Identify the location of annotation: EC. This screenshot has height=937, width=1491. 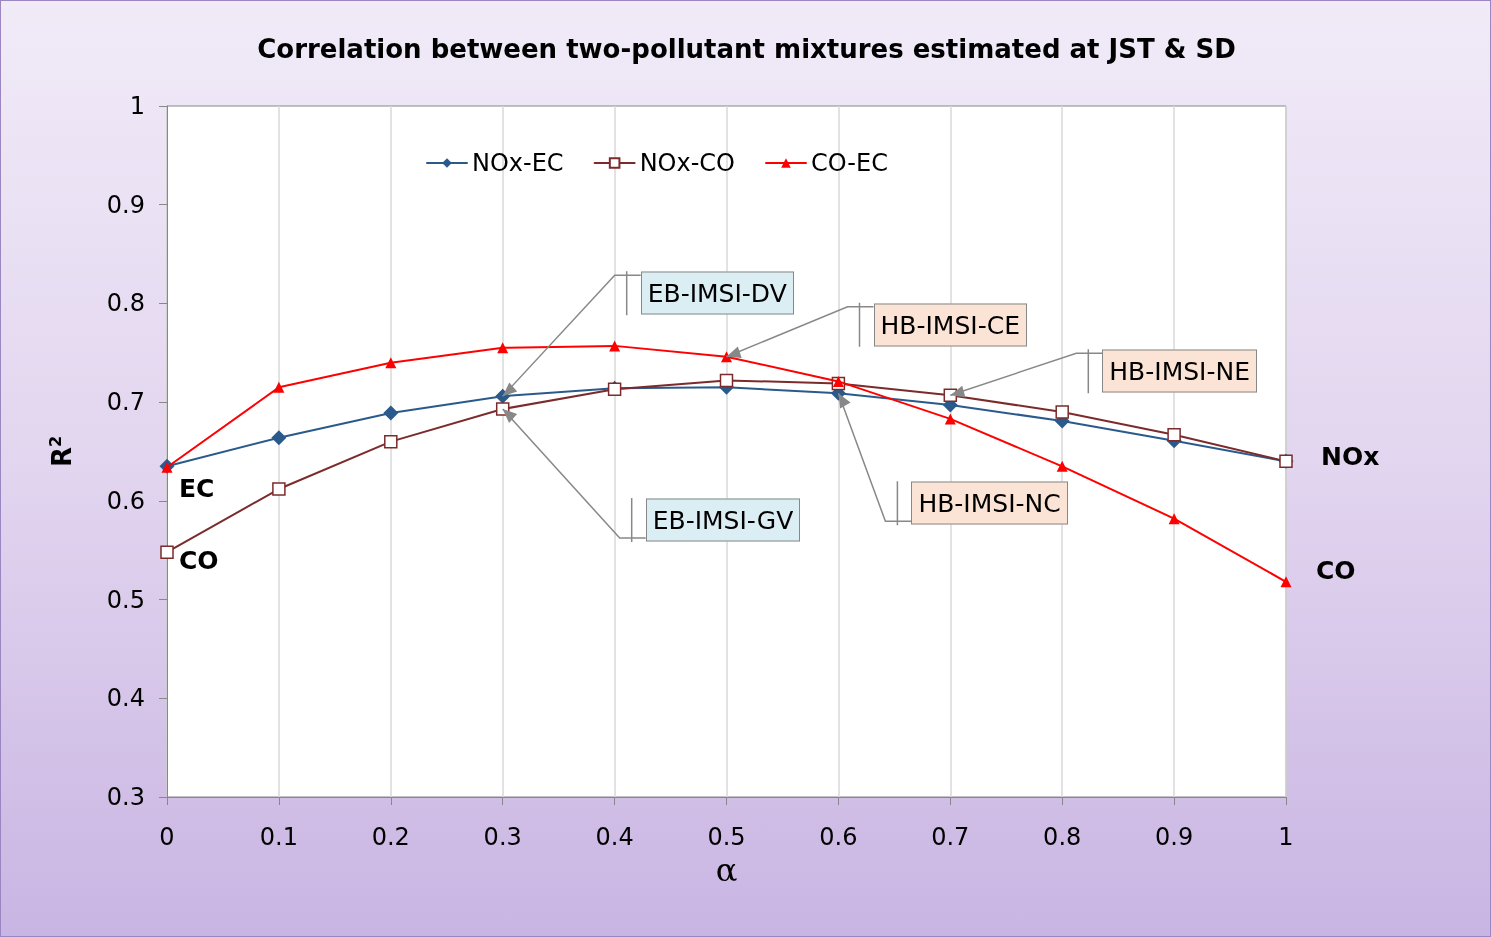
(197, 488).